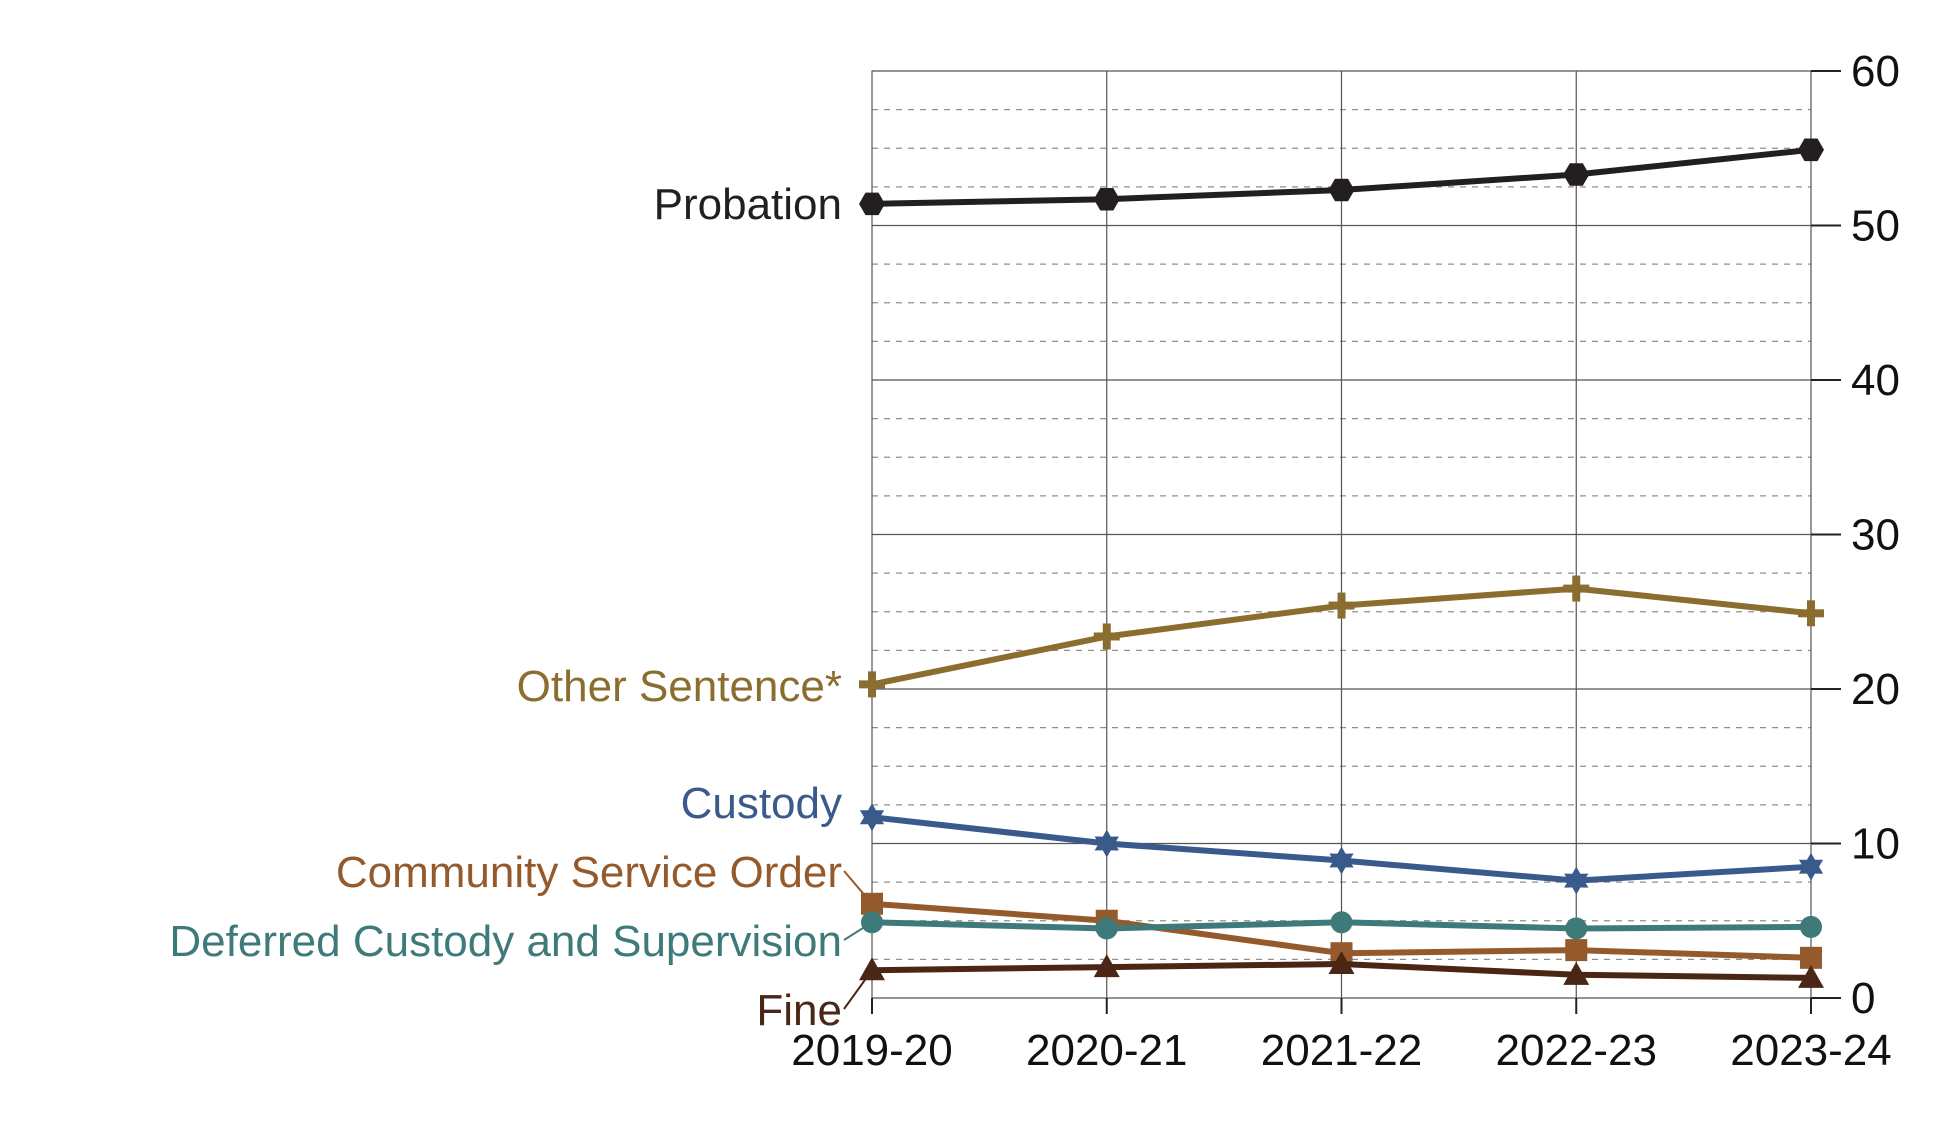 This screenshot has height=1125, width=1950. What do you see at coordinates (1341, 1050) in the screenshot?
I see `x-tick-label: 2021-22` at bounding box center [1341, 1050].